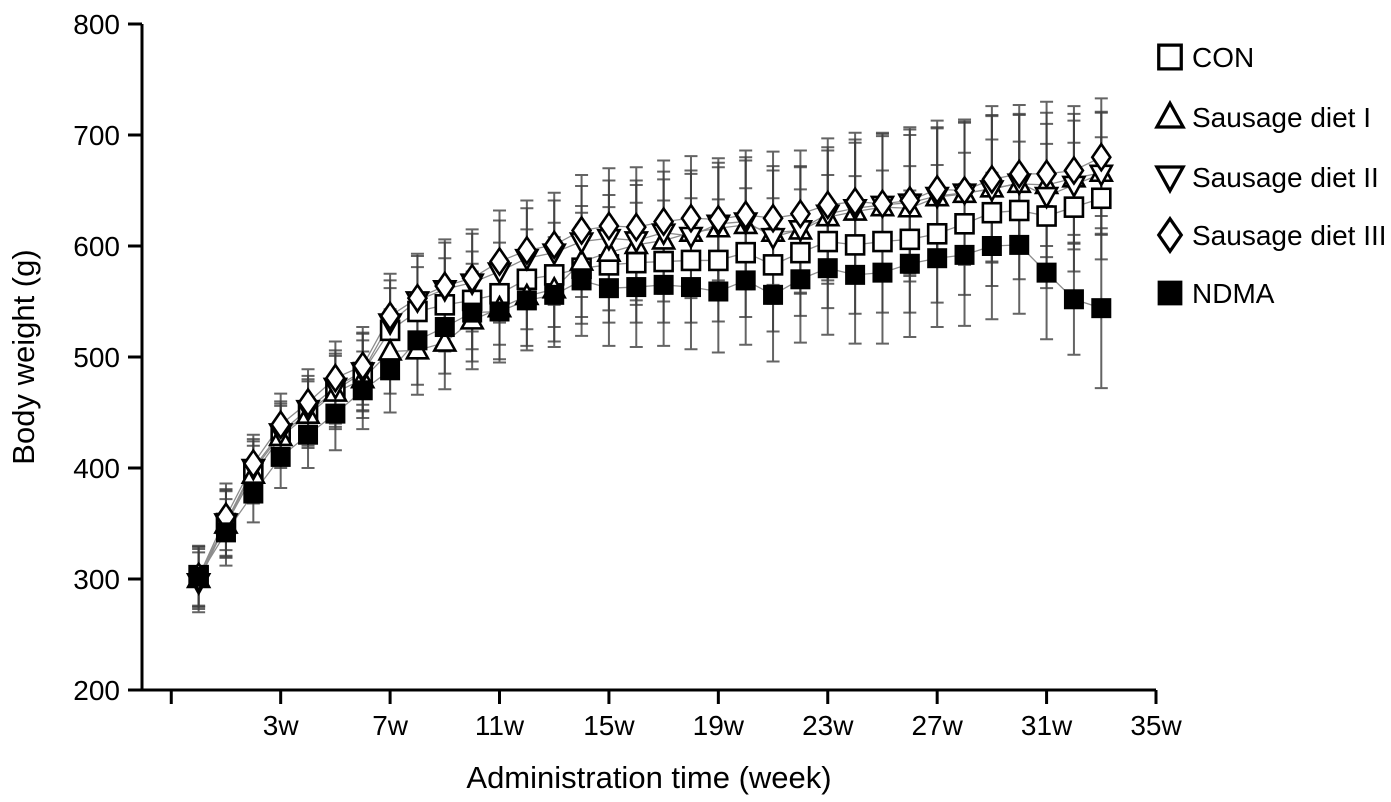 The height and width of the screenshot is (802, 1391). What do you see at coordinates (96, 357) in the screenshot?
I see `y-tick-label: 500` at bounding box center [96, 357].